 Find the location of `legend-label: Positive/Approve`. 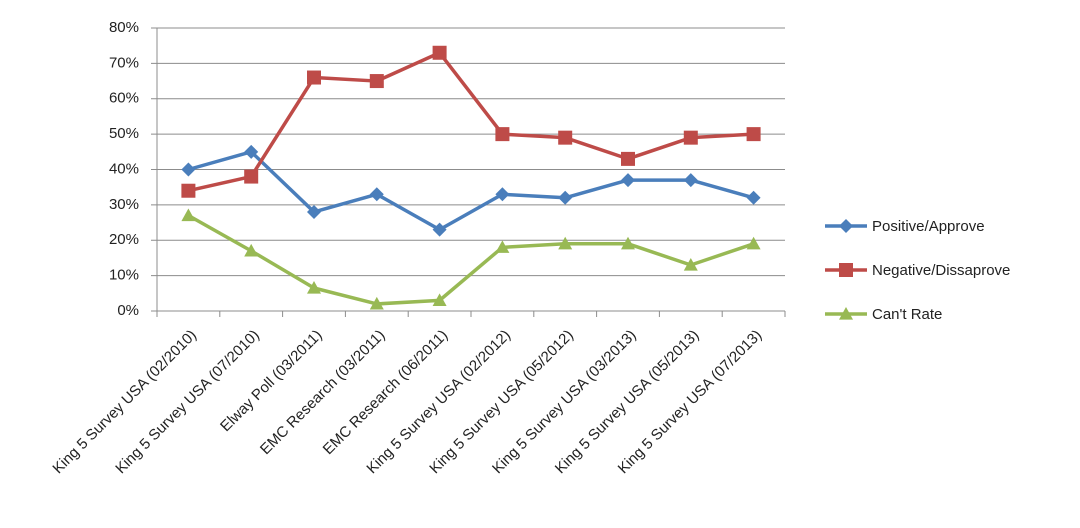

legend-label: Positive/Approve is located at coordinates (928, 226).